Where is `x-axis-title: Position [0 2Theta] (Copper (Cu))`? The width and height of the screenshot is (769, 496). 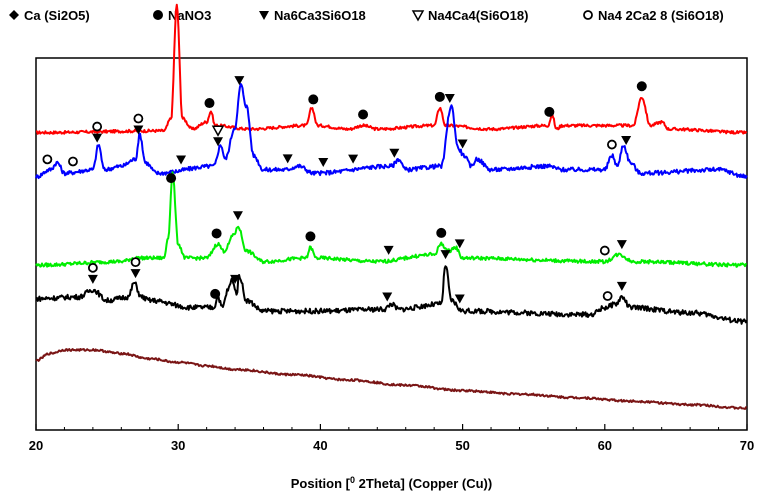 x-axis-title: Position [0 2Theta] (Copper (Cu)) is located at coordinates (391, 483).